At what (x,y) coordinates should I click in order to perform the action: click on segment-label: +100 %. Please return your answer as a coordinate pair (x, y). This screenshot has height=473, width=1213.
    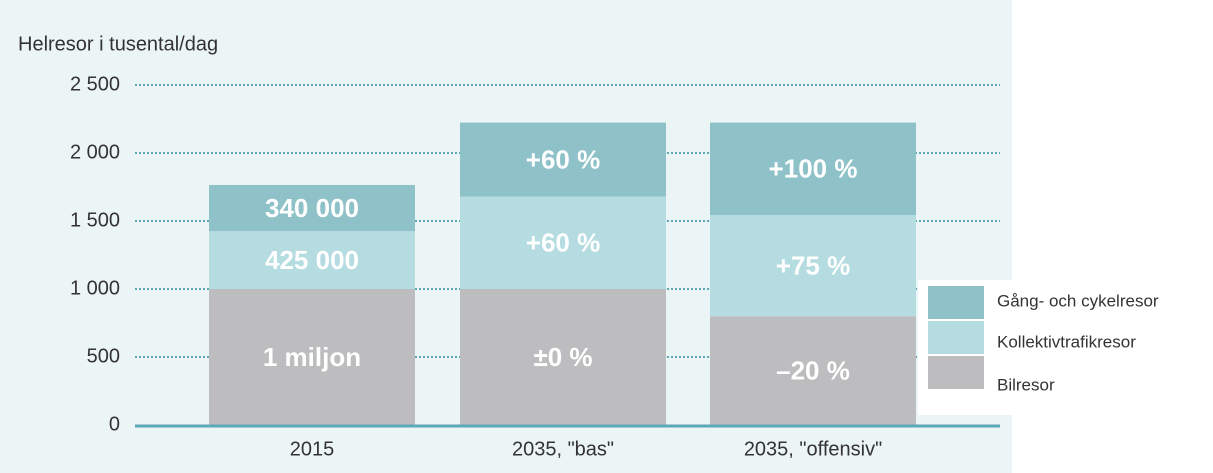
    Looking at the image, I should click on (813, 169).